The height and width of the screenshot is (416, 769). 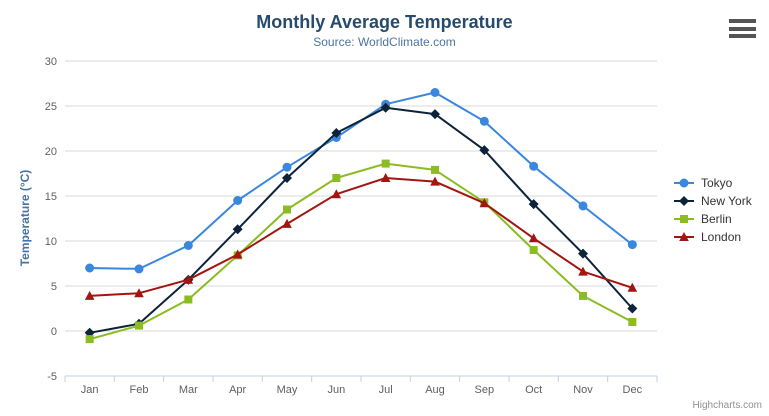 What do you see at coordinates (188, 279) in the screenshot?
I see `point-london-mar` at bounding box center [188, 279].